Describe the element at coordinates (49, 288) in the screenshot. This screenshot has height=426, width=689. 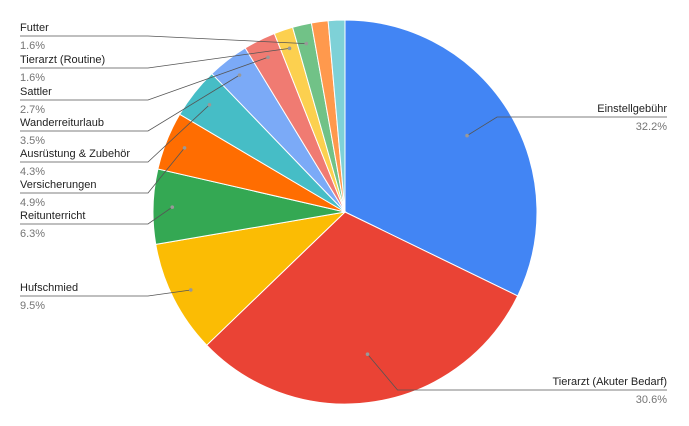
I see `slice-label: Hufschmied` at that location.